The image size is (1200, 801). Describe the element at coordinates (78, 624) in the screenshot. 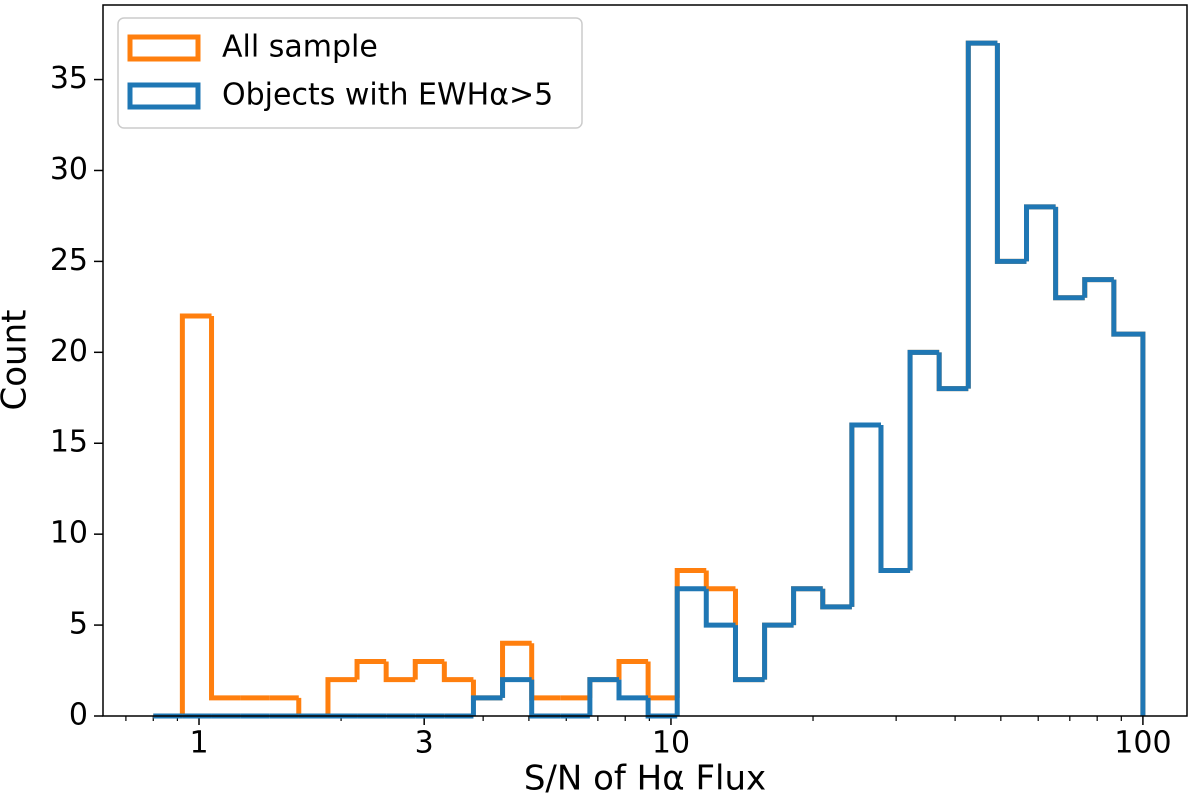

I see `y-tick-label: 5` at that location.